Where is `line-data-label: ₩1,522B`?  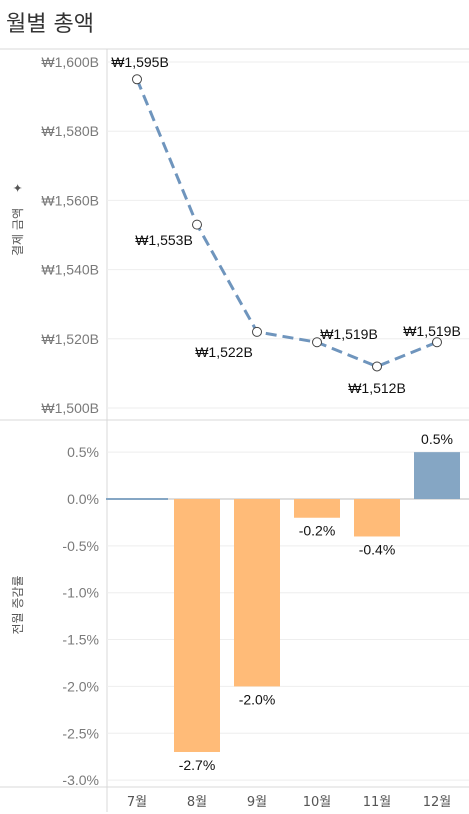
line-data-label: ₩1,522B is located at coordinates (224, 352).